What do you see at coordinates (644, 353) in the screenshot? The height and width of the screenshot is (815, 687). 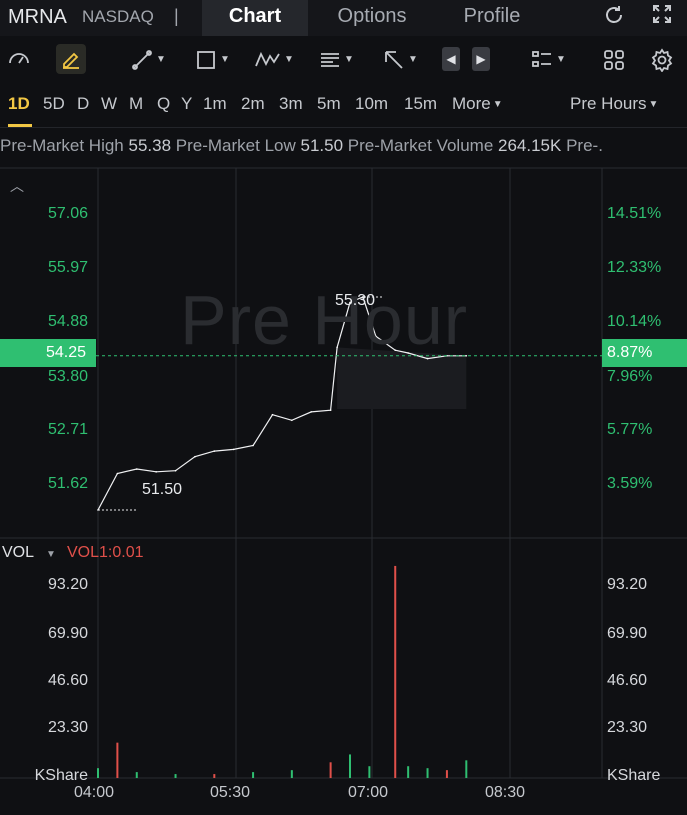 I see `current-pct-tag: 8.87%` at bounding box center [644, 353].